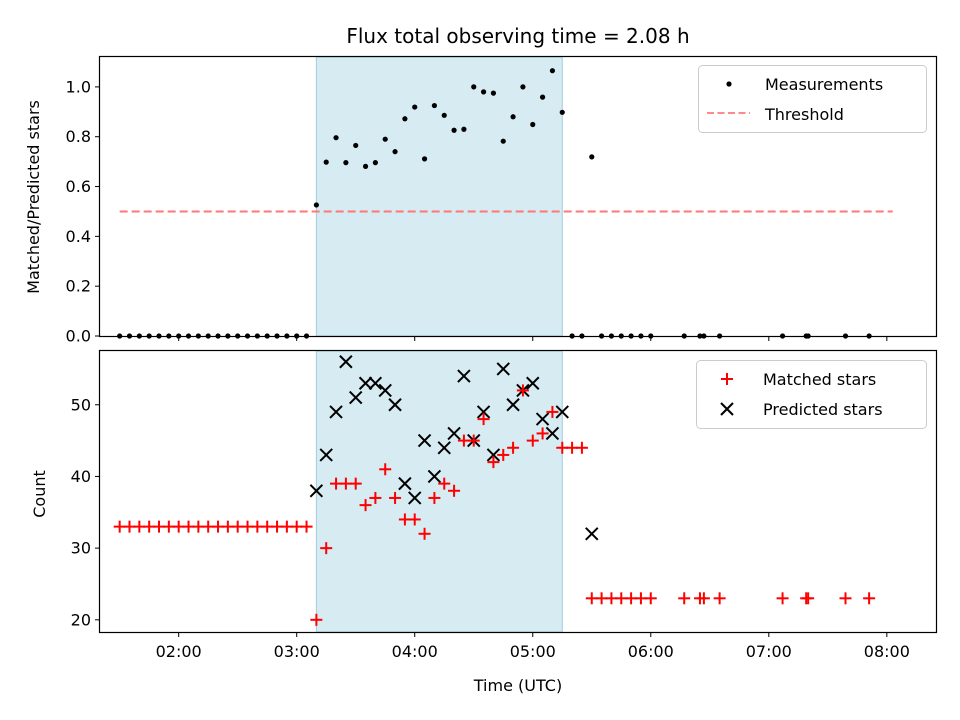  Describe the element at coordinates (824, 84) in the screenshot. I see `legend-measurements-label: Measurements` at that location.